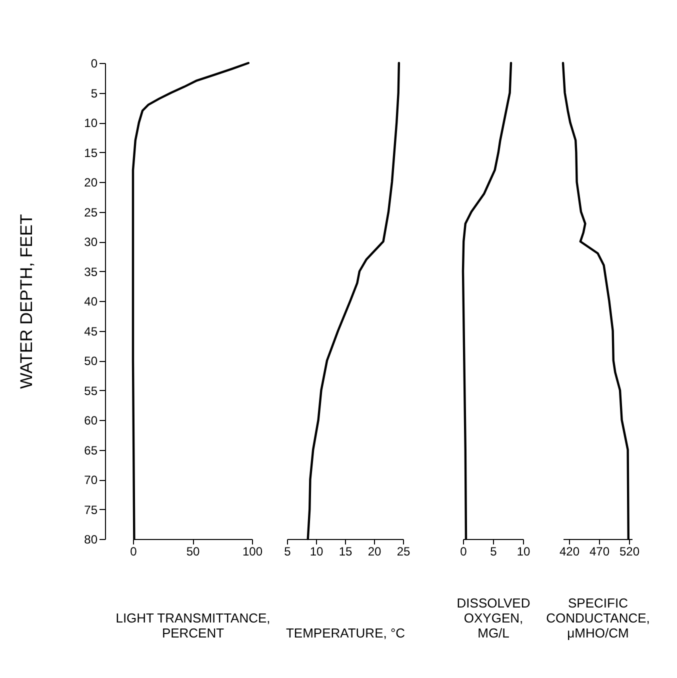 This screenshot has height=678, width=677. What do you see at coordinates (193, 625) in the screenshot?
I see `x-axis-title: LIGHT TRANSMITTANCE, PERCENT` at bounding box center [193, 625].